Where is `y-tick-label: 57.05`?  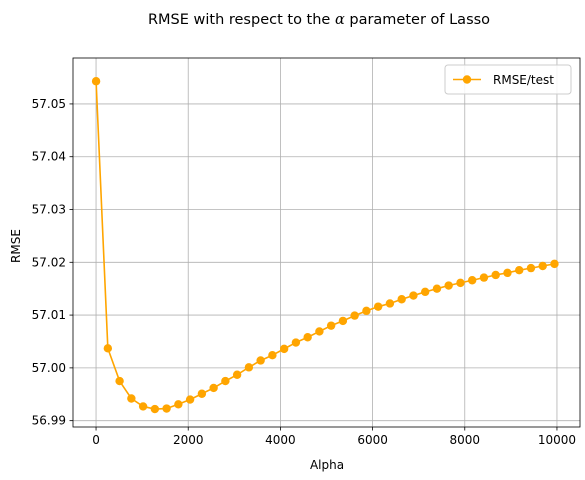
y-tick-label: 57.05 is located at coordinates (49, 104).